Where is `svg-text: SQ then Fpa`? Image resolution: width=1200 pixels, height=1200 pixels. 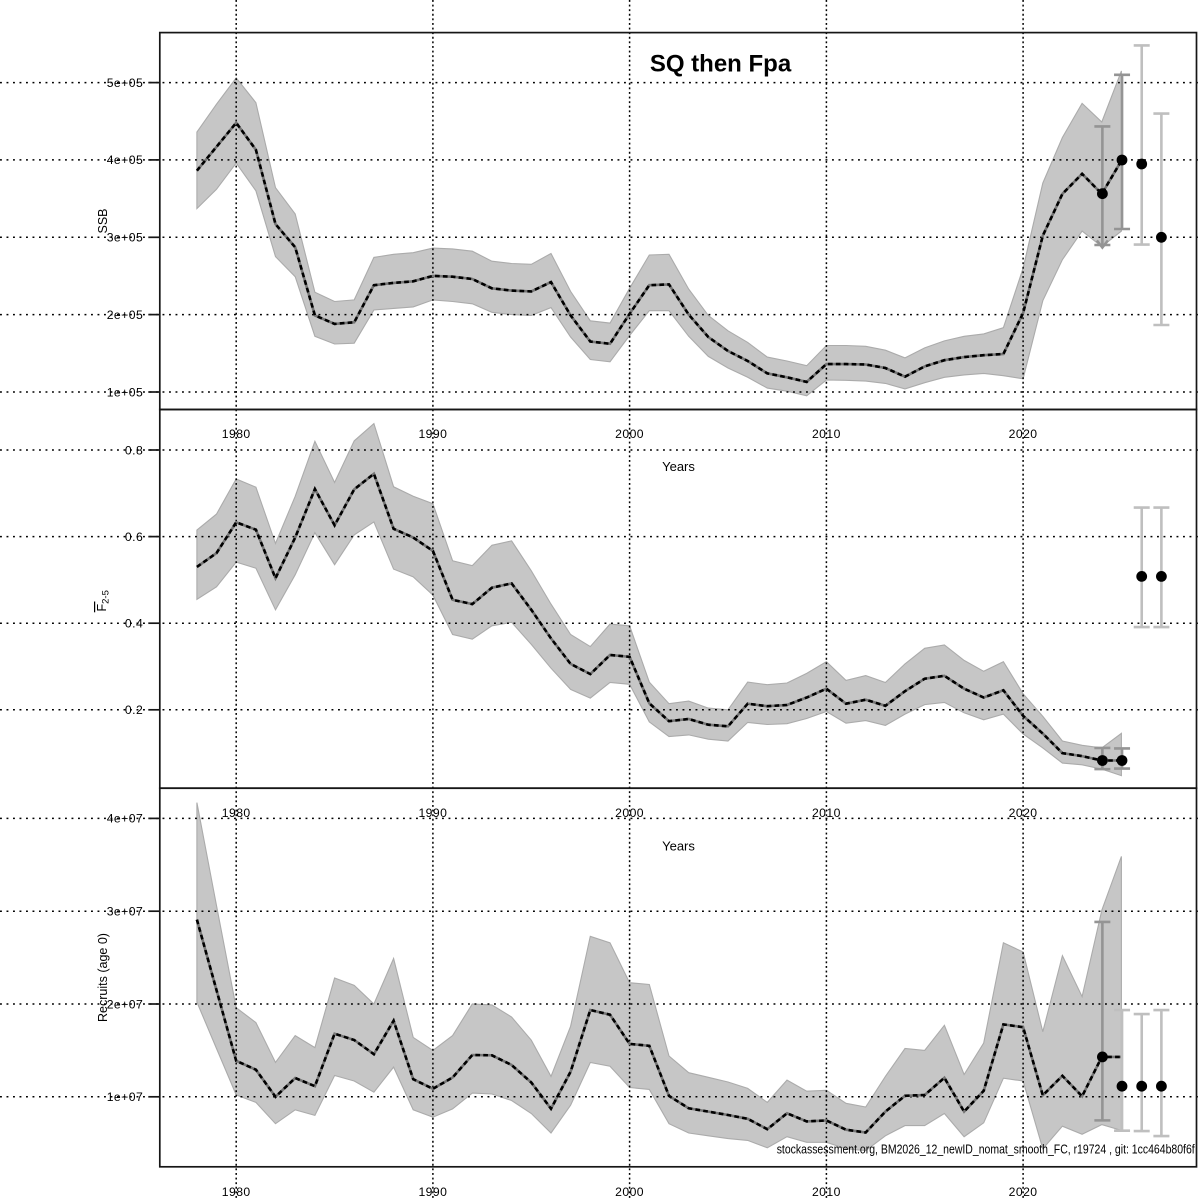 svg-text: SQ then Fpa is located at coordinates (721, 64).